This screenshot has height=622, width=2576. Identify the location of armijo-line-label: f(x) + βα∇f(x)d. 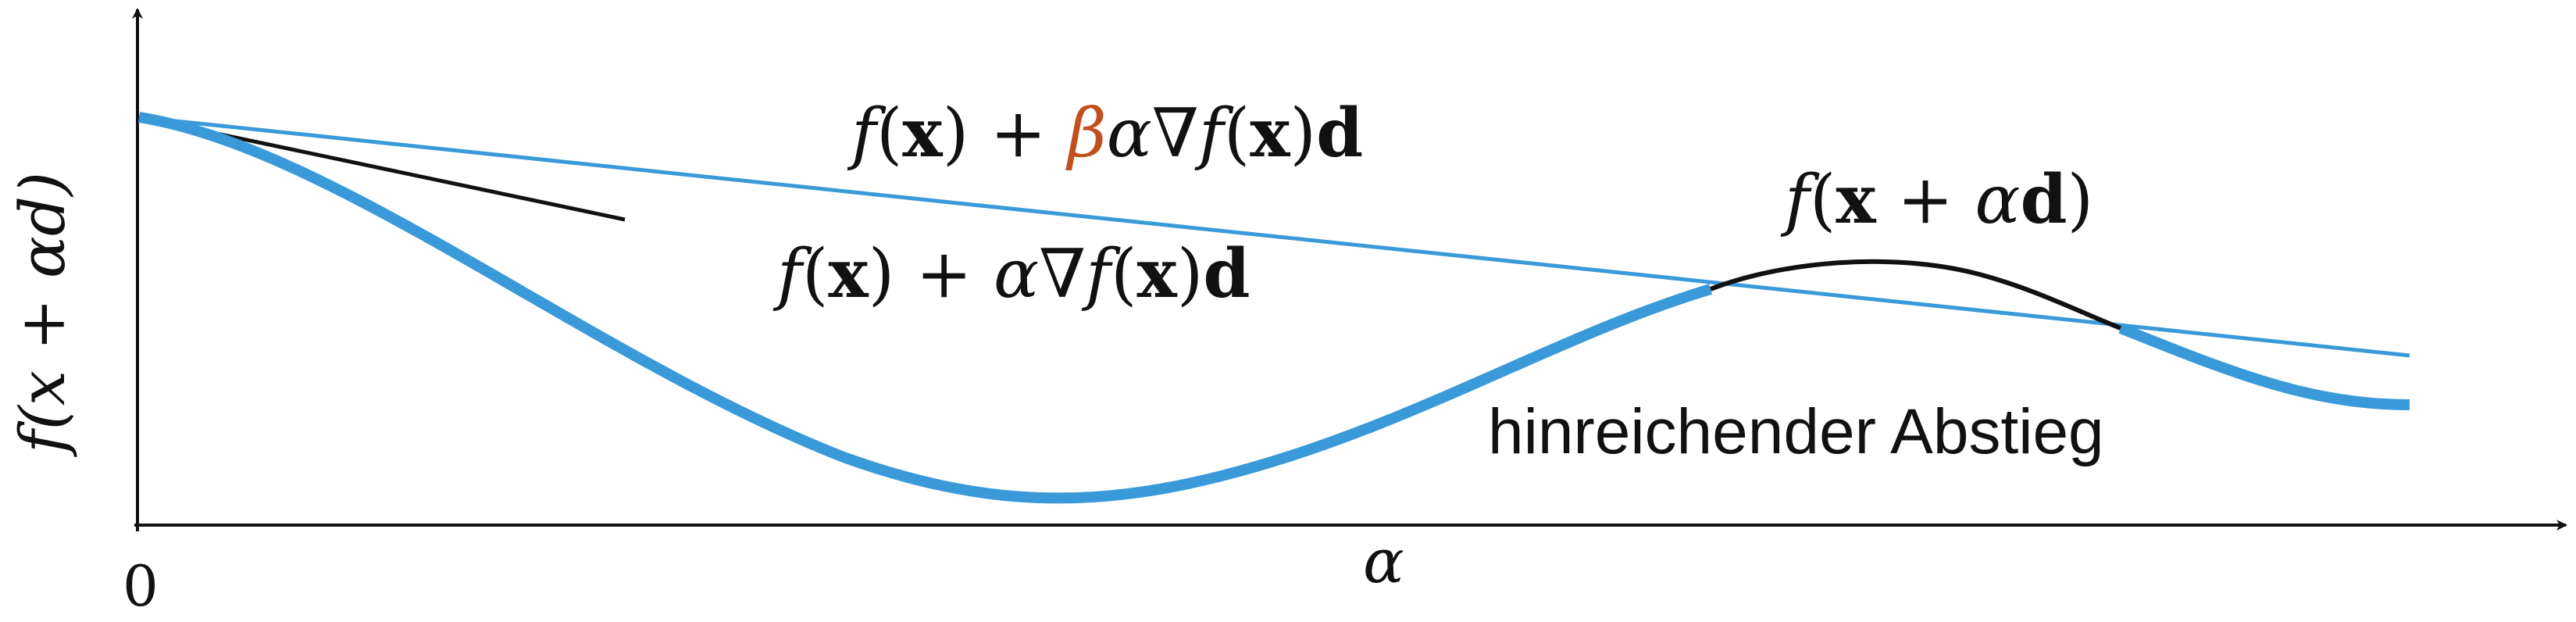
(1105, 133).